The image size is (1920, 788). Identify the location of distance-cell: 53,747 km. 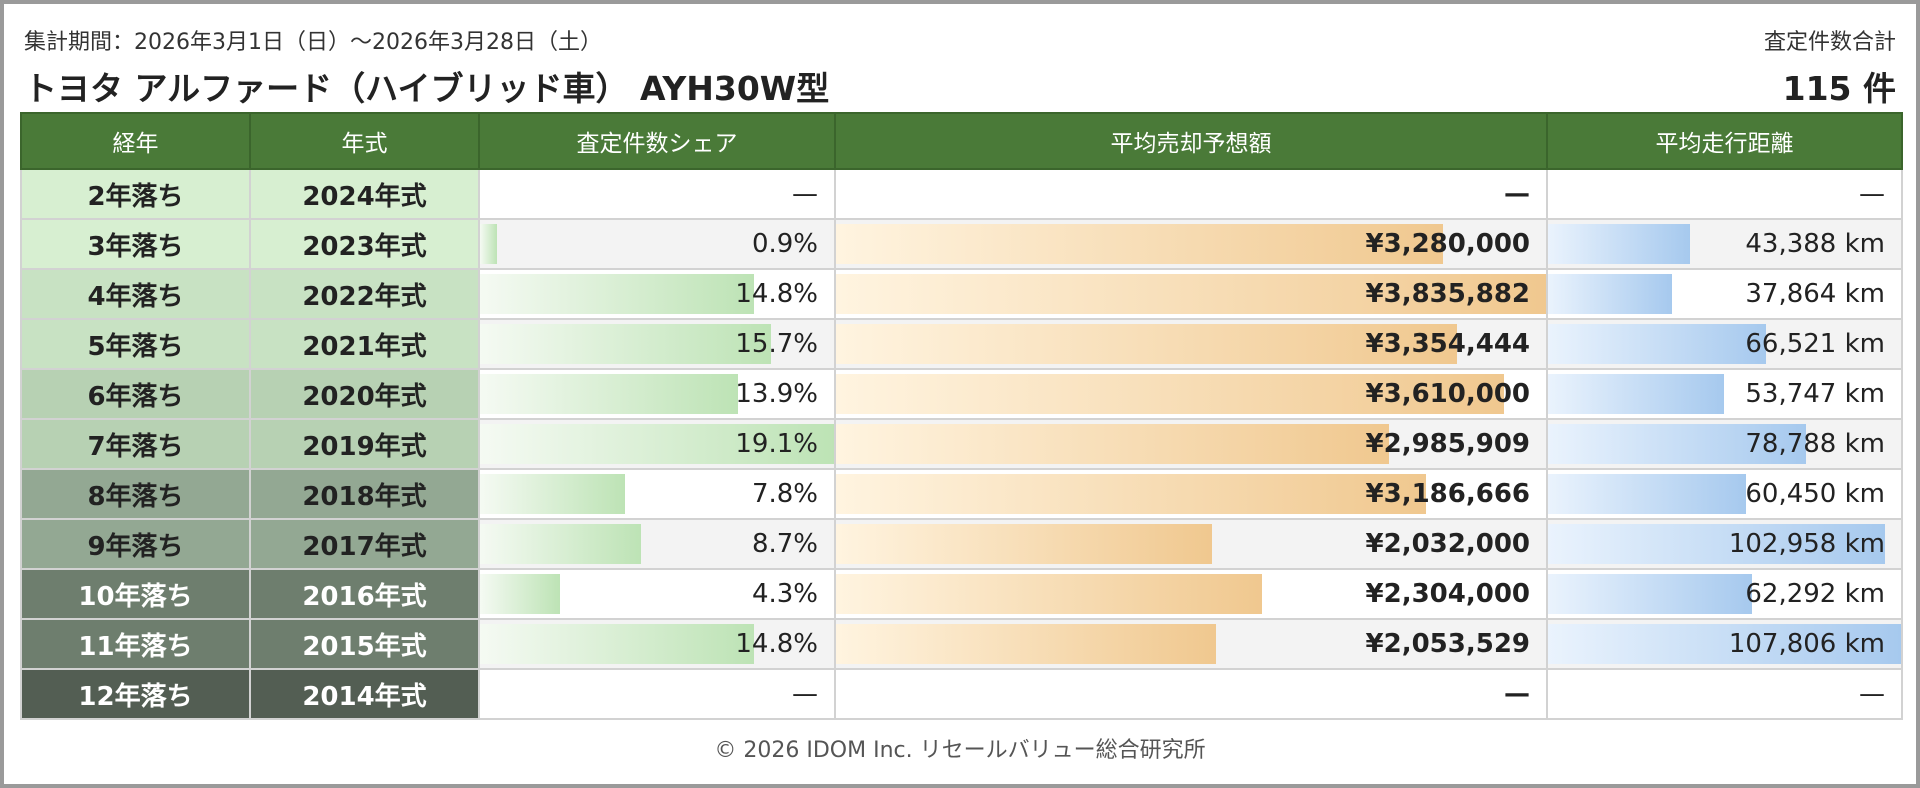
(1724, 394).